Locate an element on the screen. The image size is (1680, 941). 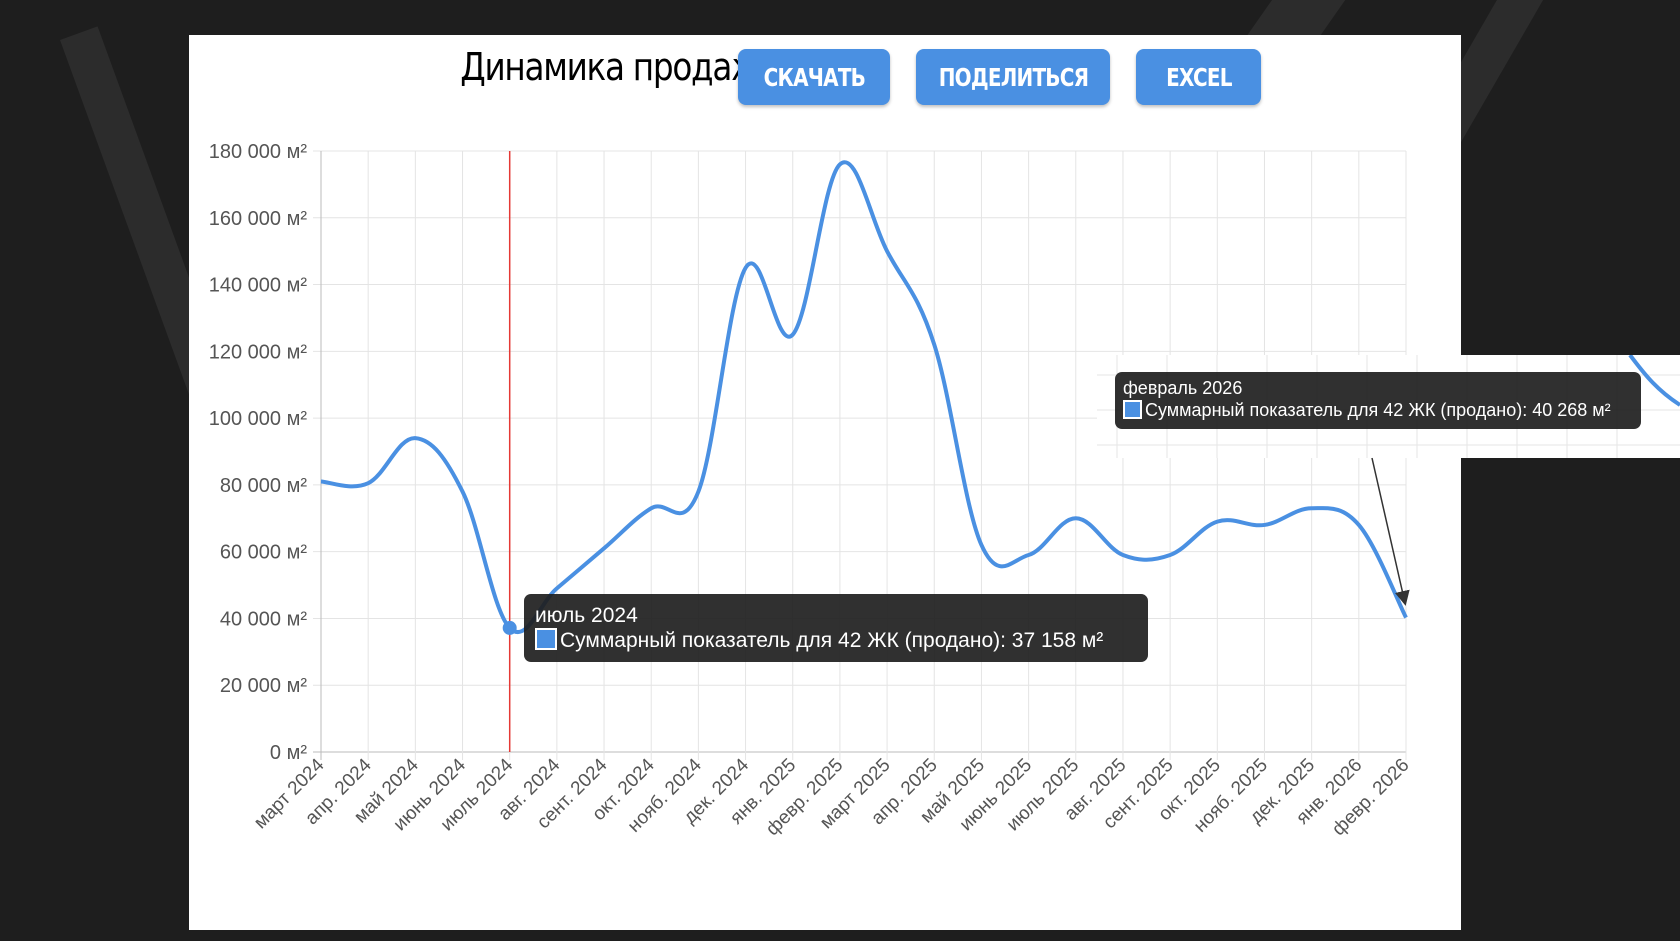
highlighted-data-point is located at coordinates (509, 627).